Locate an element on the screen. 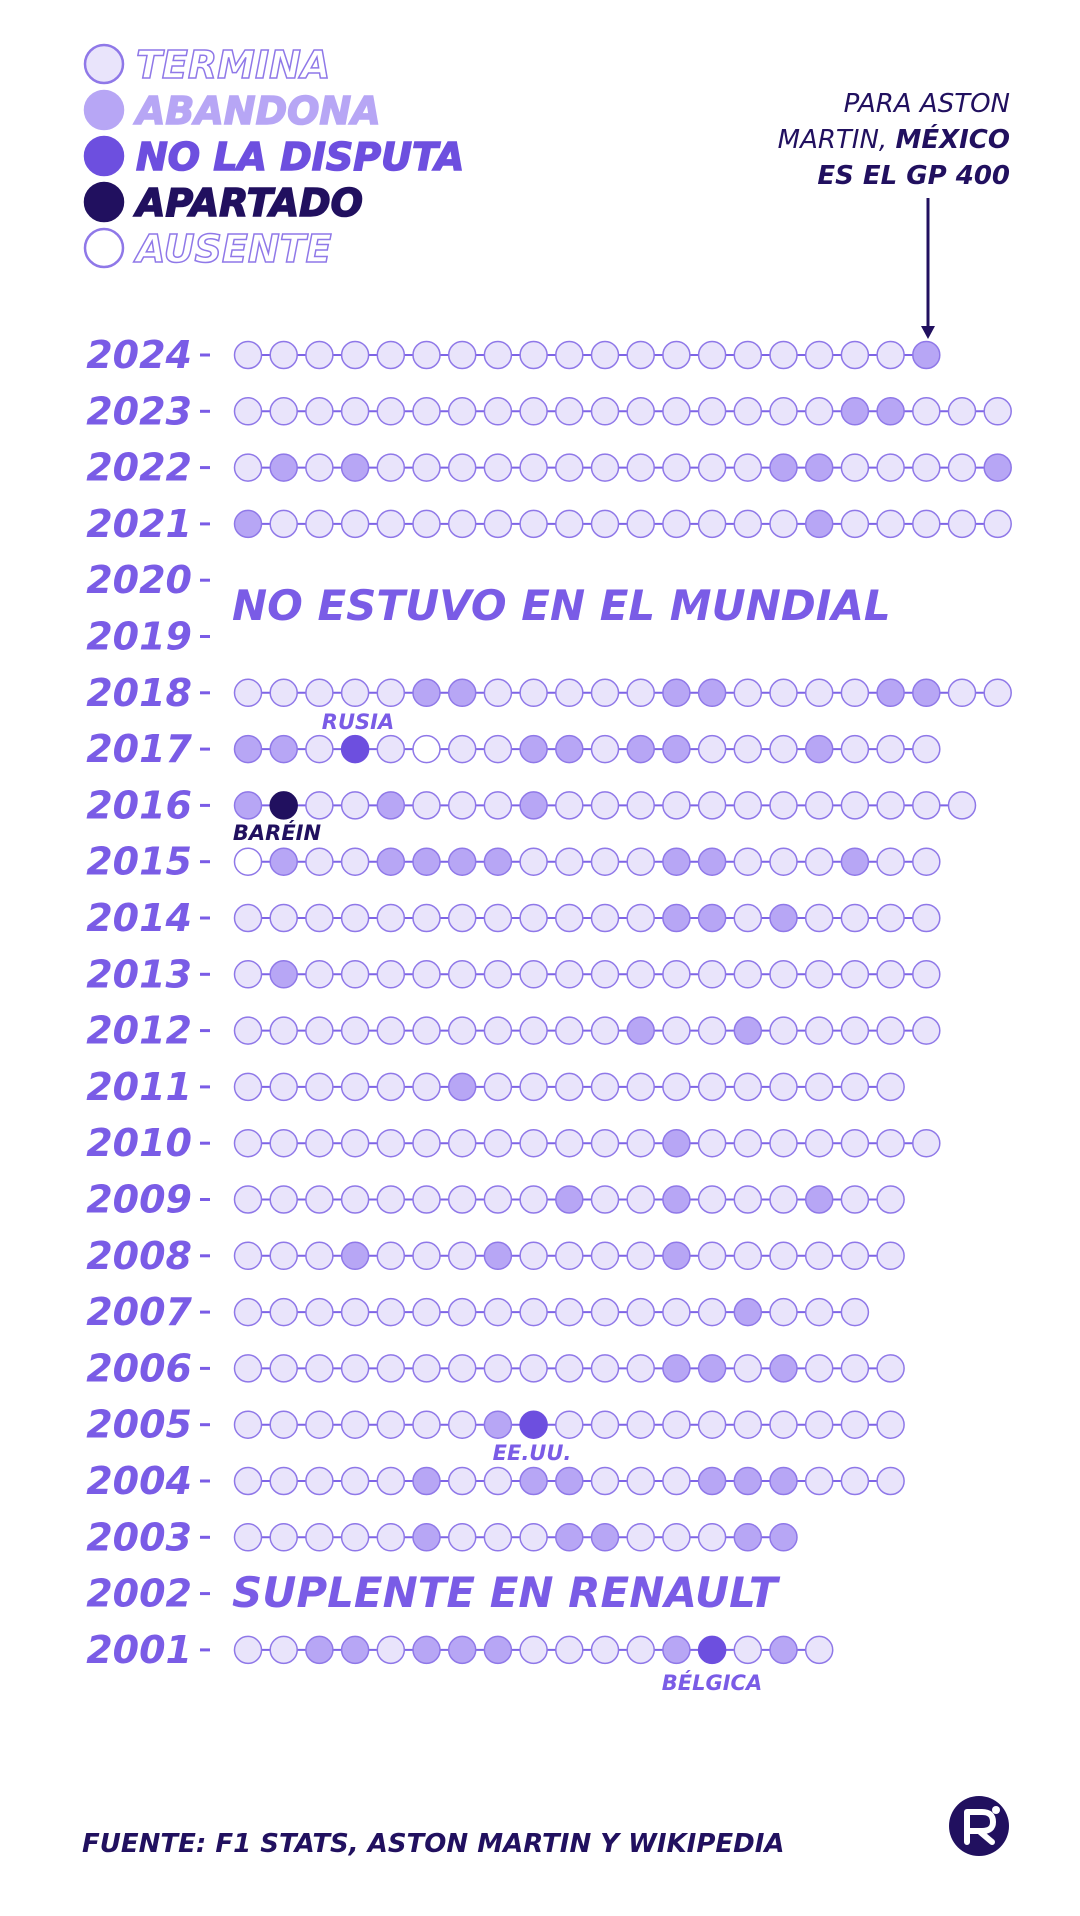  race-dot-2023-17-termina is located at coordinates (819, 411).